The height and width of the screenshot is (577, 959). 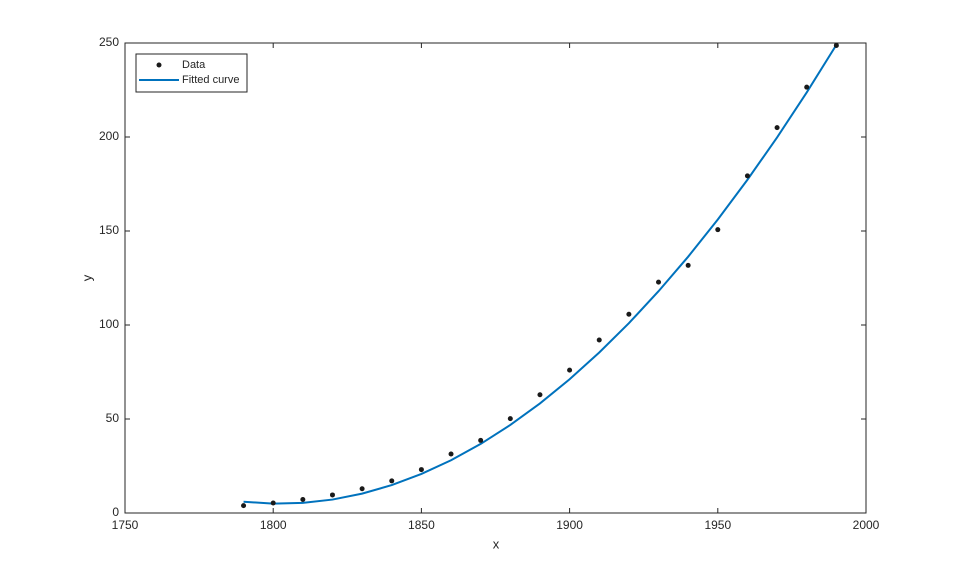 I want to click on legend-label: Data, so click(x=194, y=65).